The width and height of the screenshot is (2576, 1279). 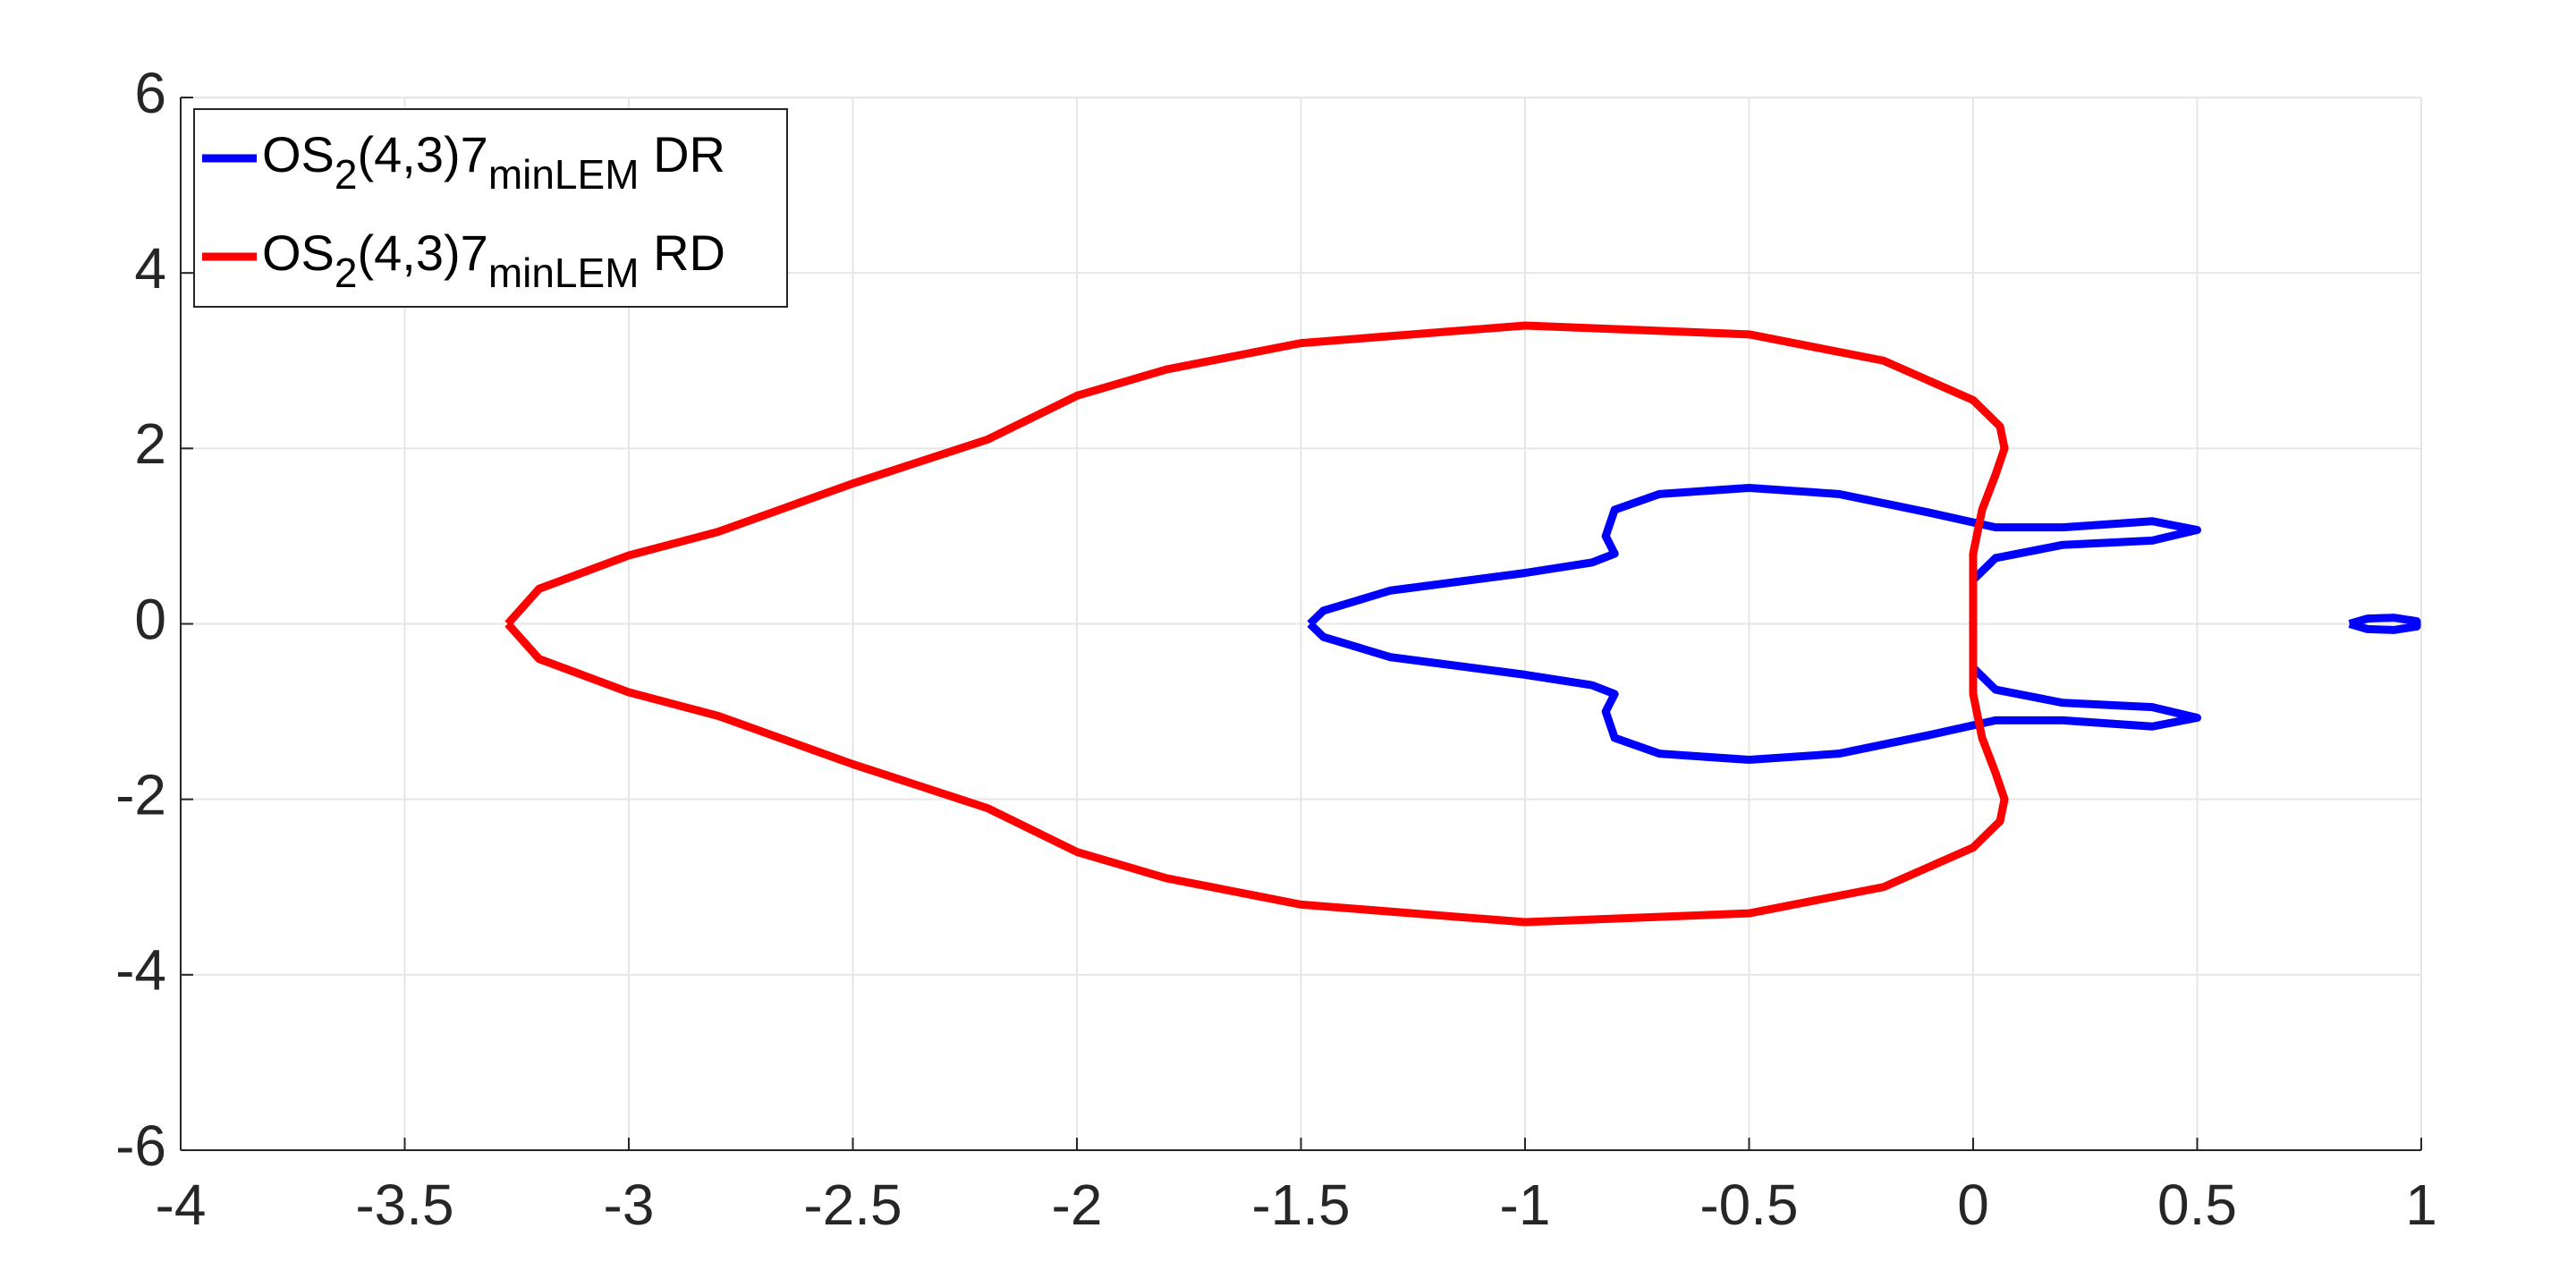 I want to click on y-tick-label: -2, so click(x=140, y=795).